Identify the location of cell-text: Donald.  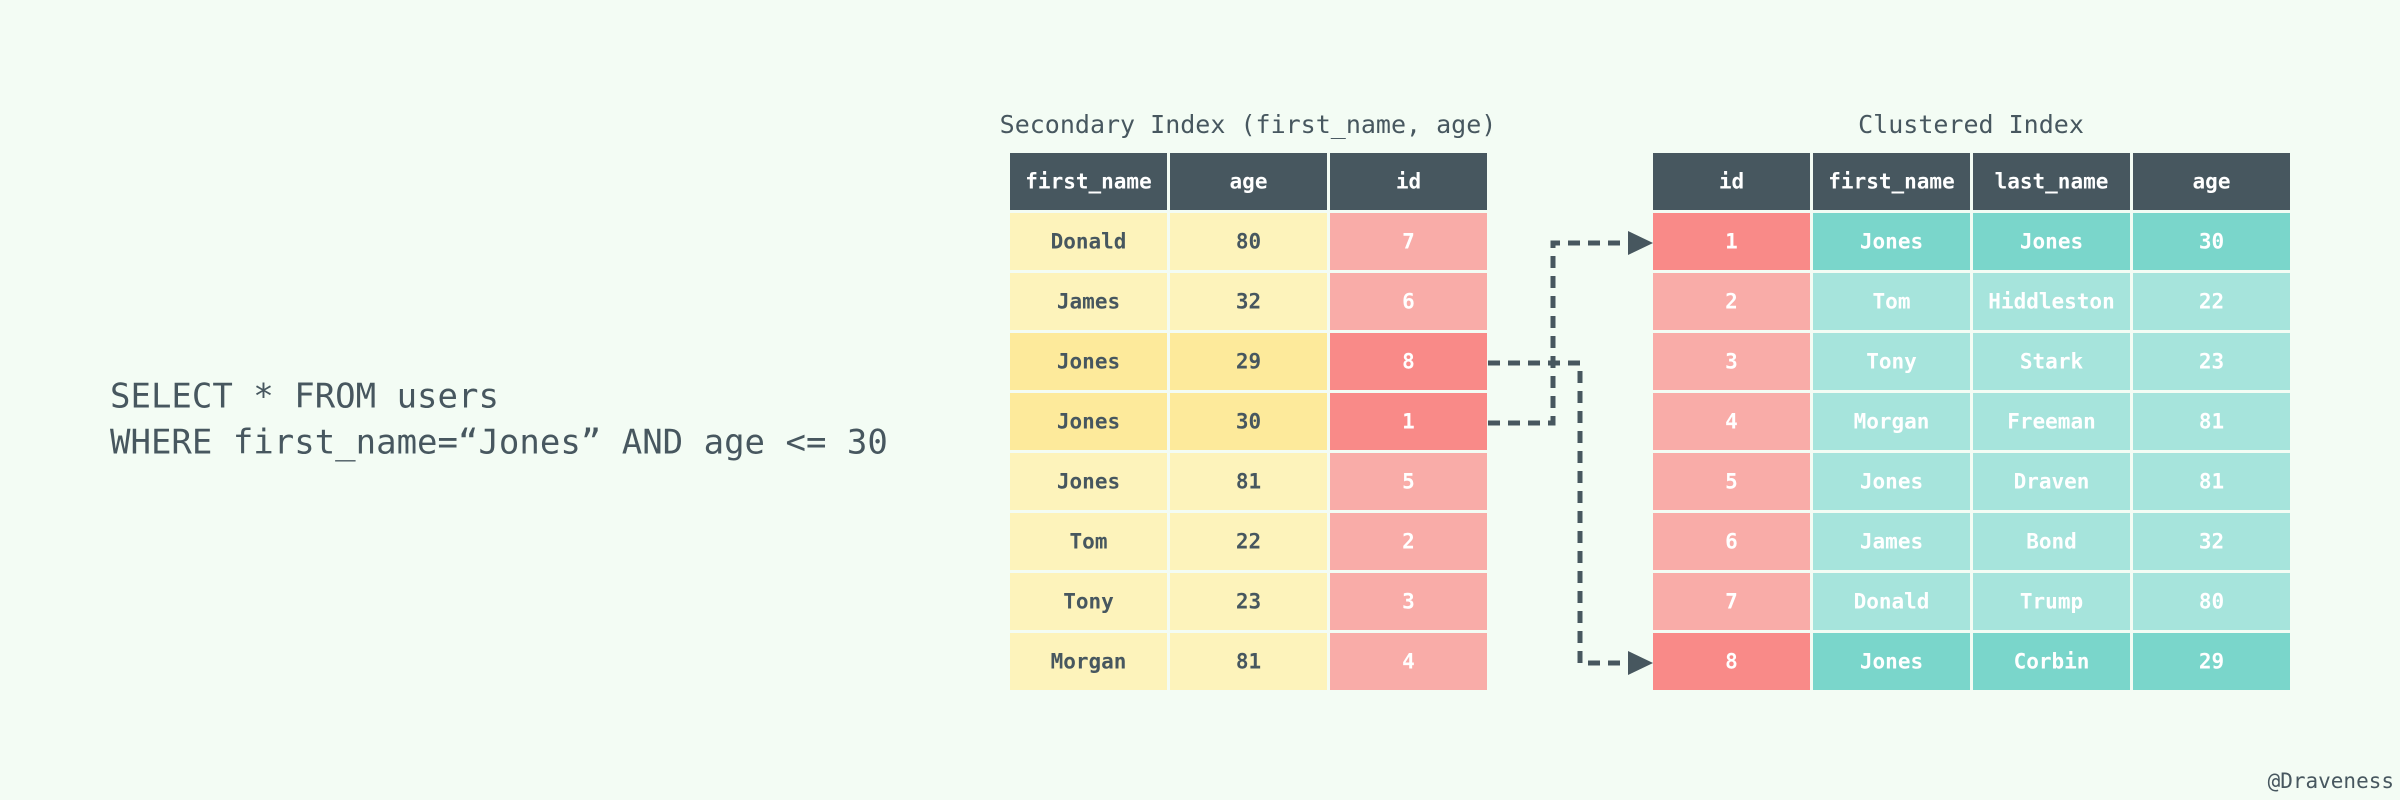
(1892, 602).